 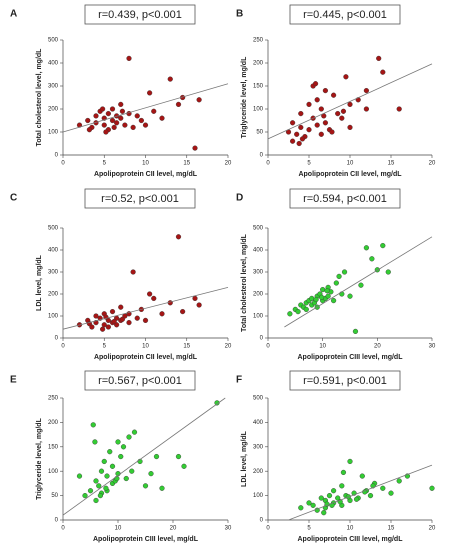 I want to click on panel-letter: C, so click(x=13, y=198).